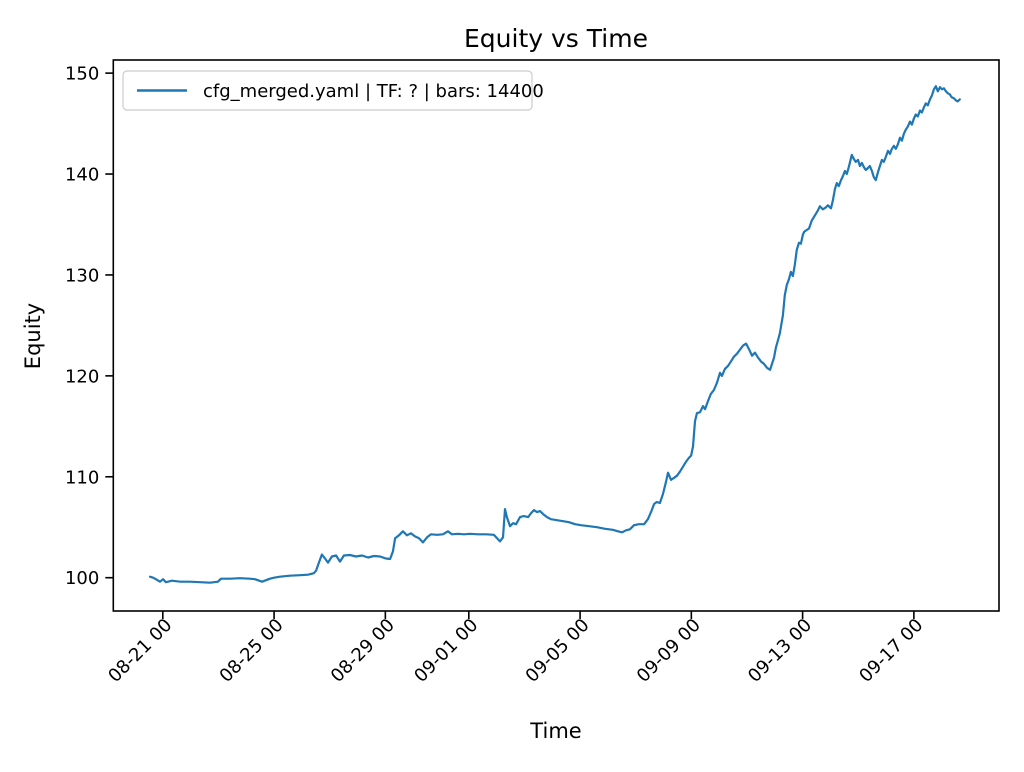  What do you see at coordinates (82, 578) in the screenshot?
I see `y-tick-label: 100` at bounding box center [82, 578].